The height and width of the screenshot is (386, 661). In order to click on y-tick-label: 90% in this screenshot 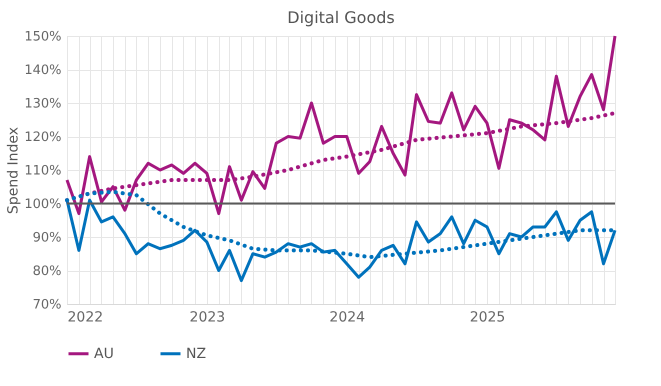, I will do `click(47, 238)`.